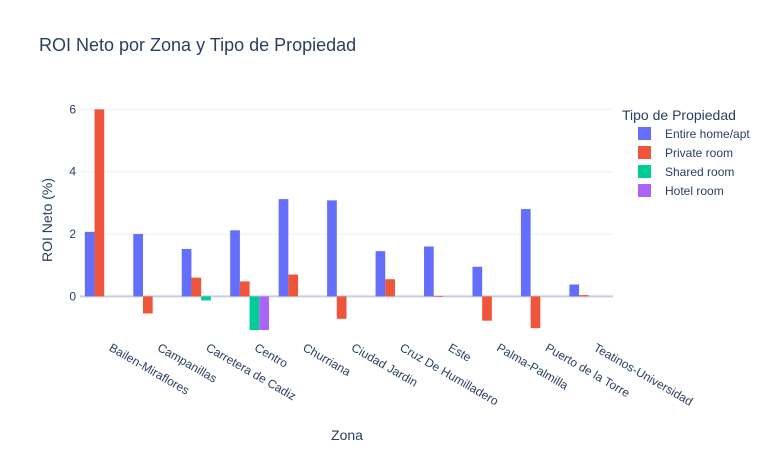 The image size is (781, 450). Describe the element at coordinates (679, 115) in the screenshot. I see `legend-title: Tipo de Propiedad` at that location.